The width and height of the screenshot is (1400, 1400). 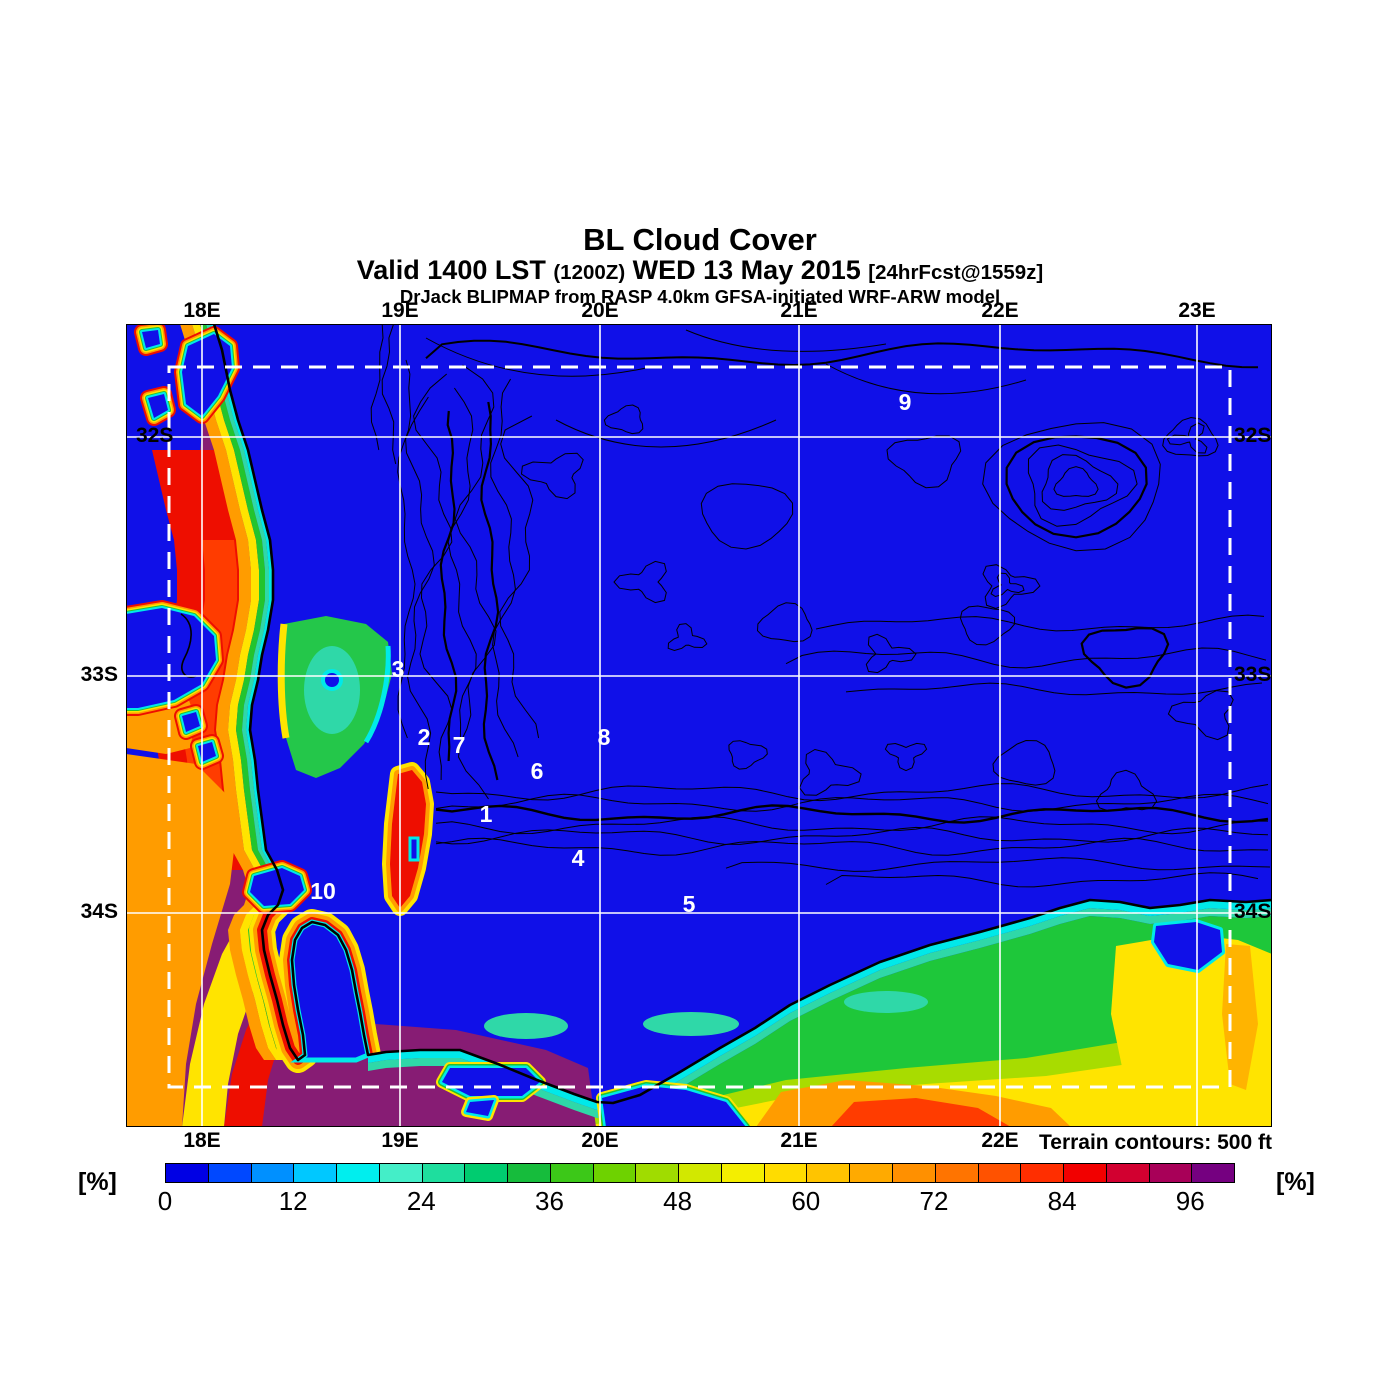 I want to click on color-scale-tick-84: 84, so click(x=1062, y=1201).